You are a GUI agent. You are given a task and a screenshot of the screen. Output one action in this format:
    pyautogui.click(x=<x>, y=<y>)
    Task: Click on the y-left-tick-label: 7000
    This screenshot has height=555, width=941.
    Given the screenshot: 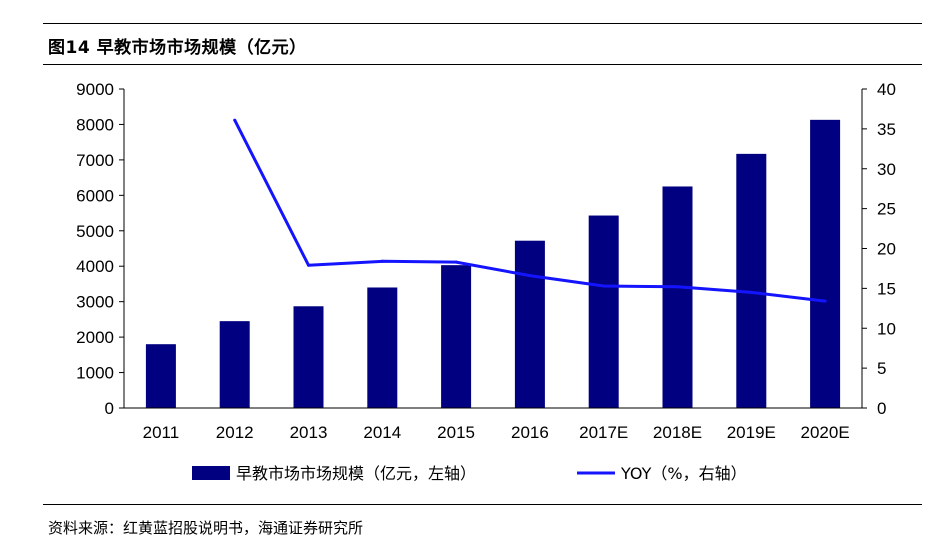 What is the action you would take?
    pyautogui.click(x=95, y=160)
    